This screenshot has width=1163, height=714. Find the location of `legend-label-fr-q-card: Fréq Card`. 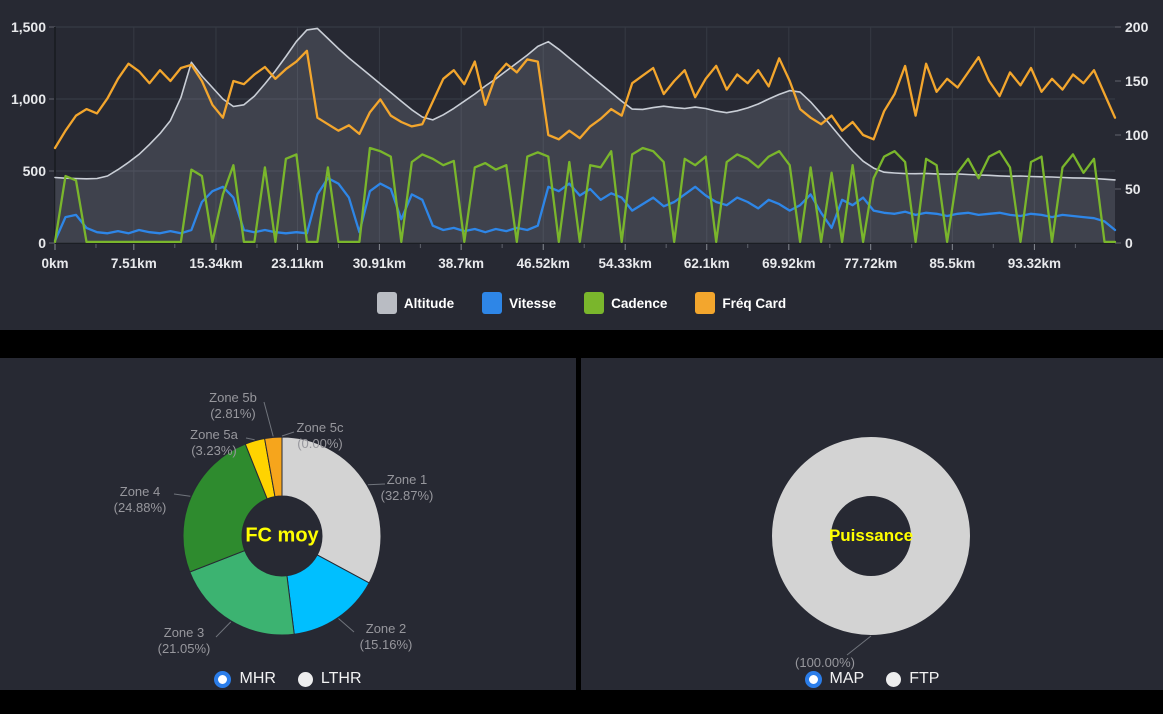

legend-label-fr-q-card: Fréq Card is located at coordinates (754, 303).